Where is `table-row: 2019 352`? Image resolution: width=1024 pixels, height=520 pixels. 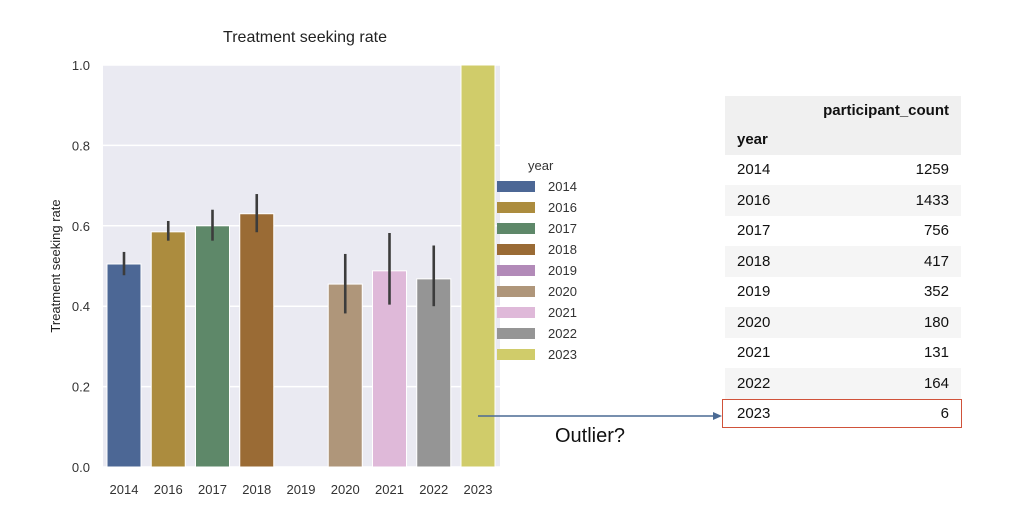
table-row: 2019 352 is located at coordinates (843, 292).